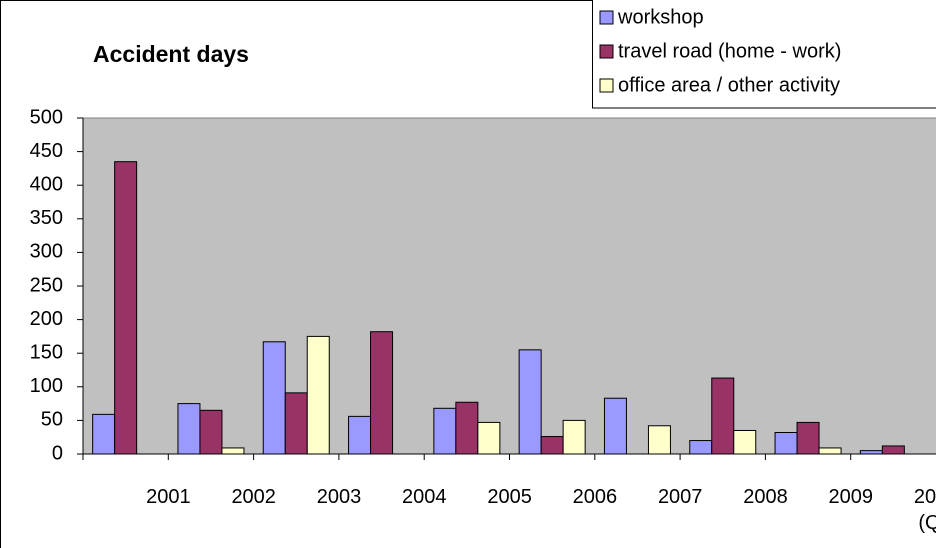 The image size is (936, 548). Describe the element at coordinates (851, 497) in the screenshot. I see `x-tick-label: 2009` at that location.